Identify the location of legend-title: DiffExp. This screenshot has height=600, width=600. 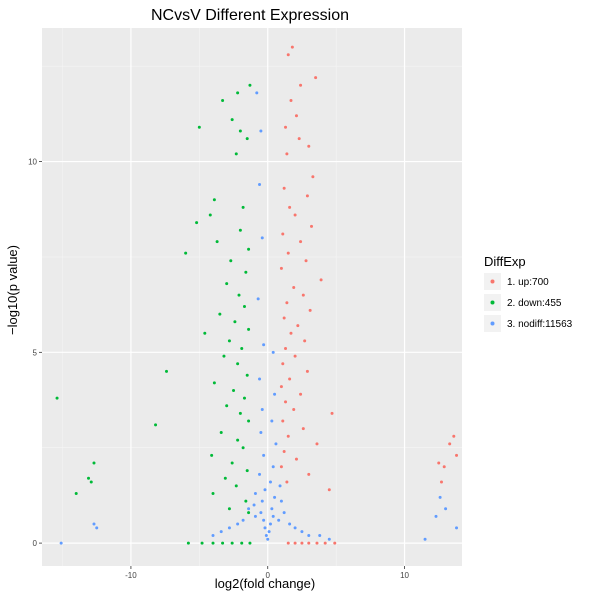
(505, 261).